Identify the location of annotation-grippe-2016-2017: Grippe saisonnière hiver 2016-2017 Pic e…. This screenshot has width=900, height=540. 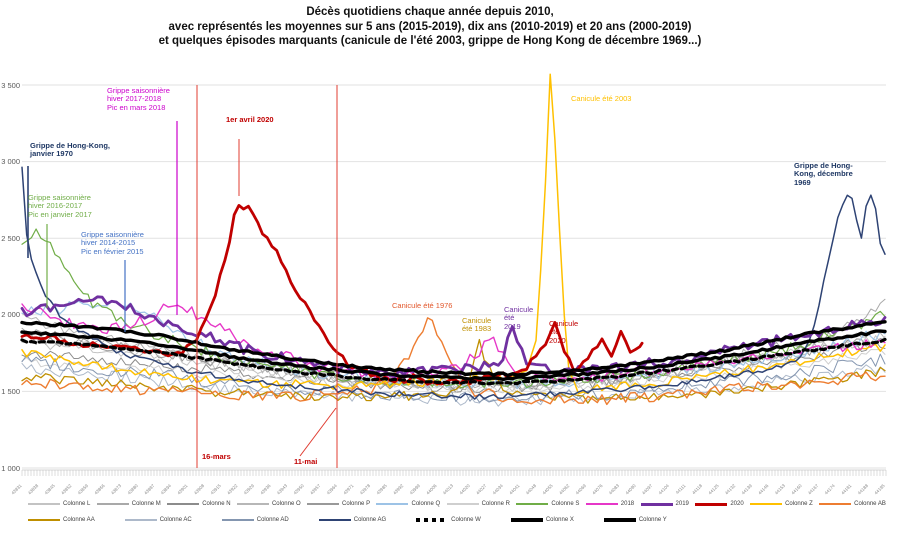
(60, 206).